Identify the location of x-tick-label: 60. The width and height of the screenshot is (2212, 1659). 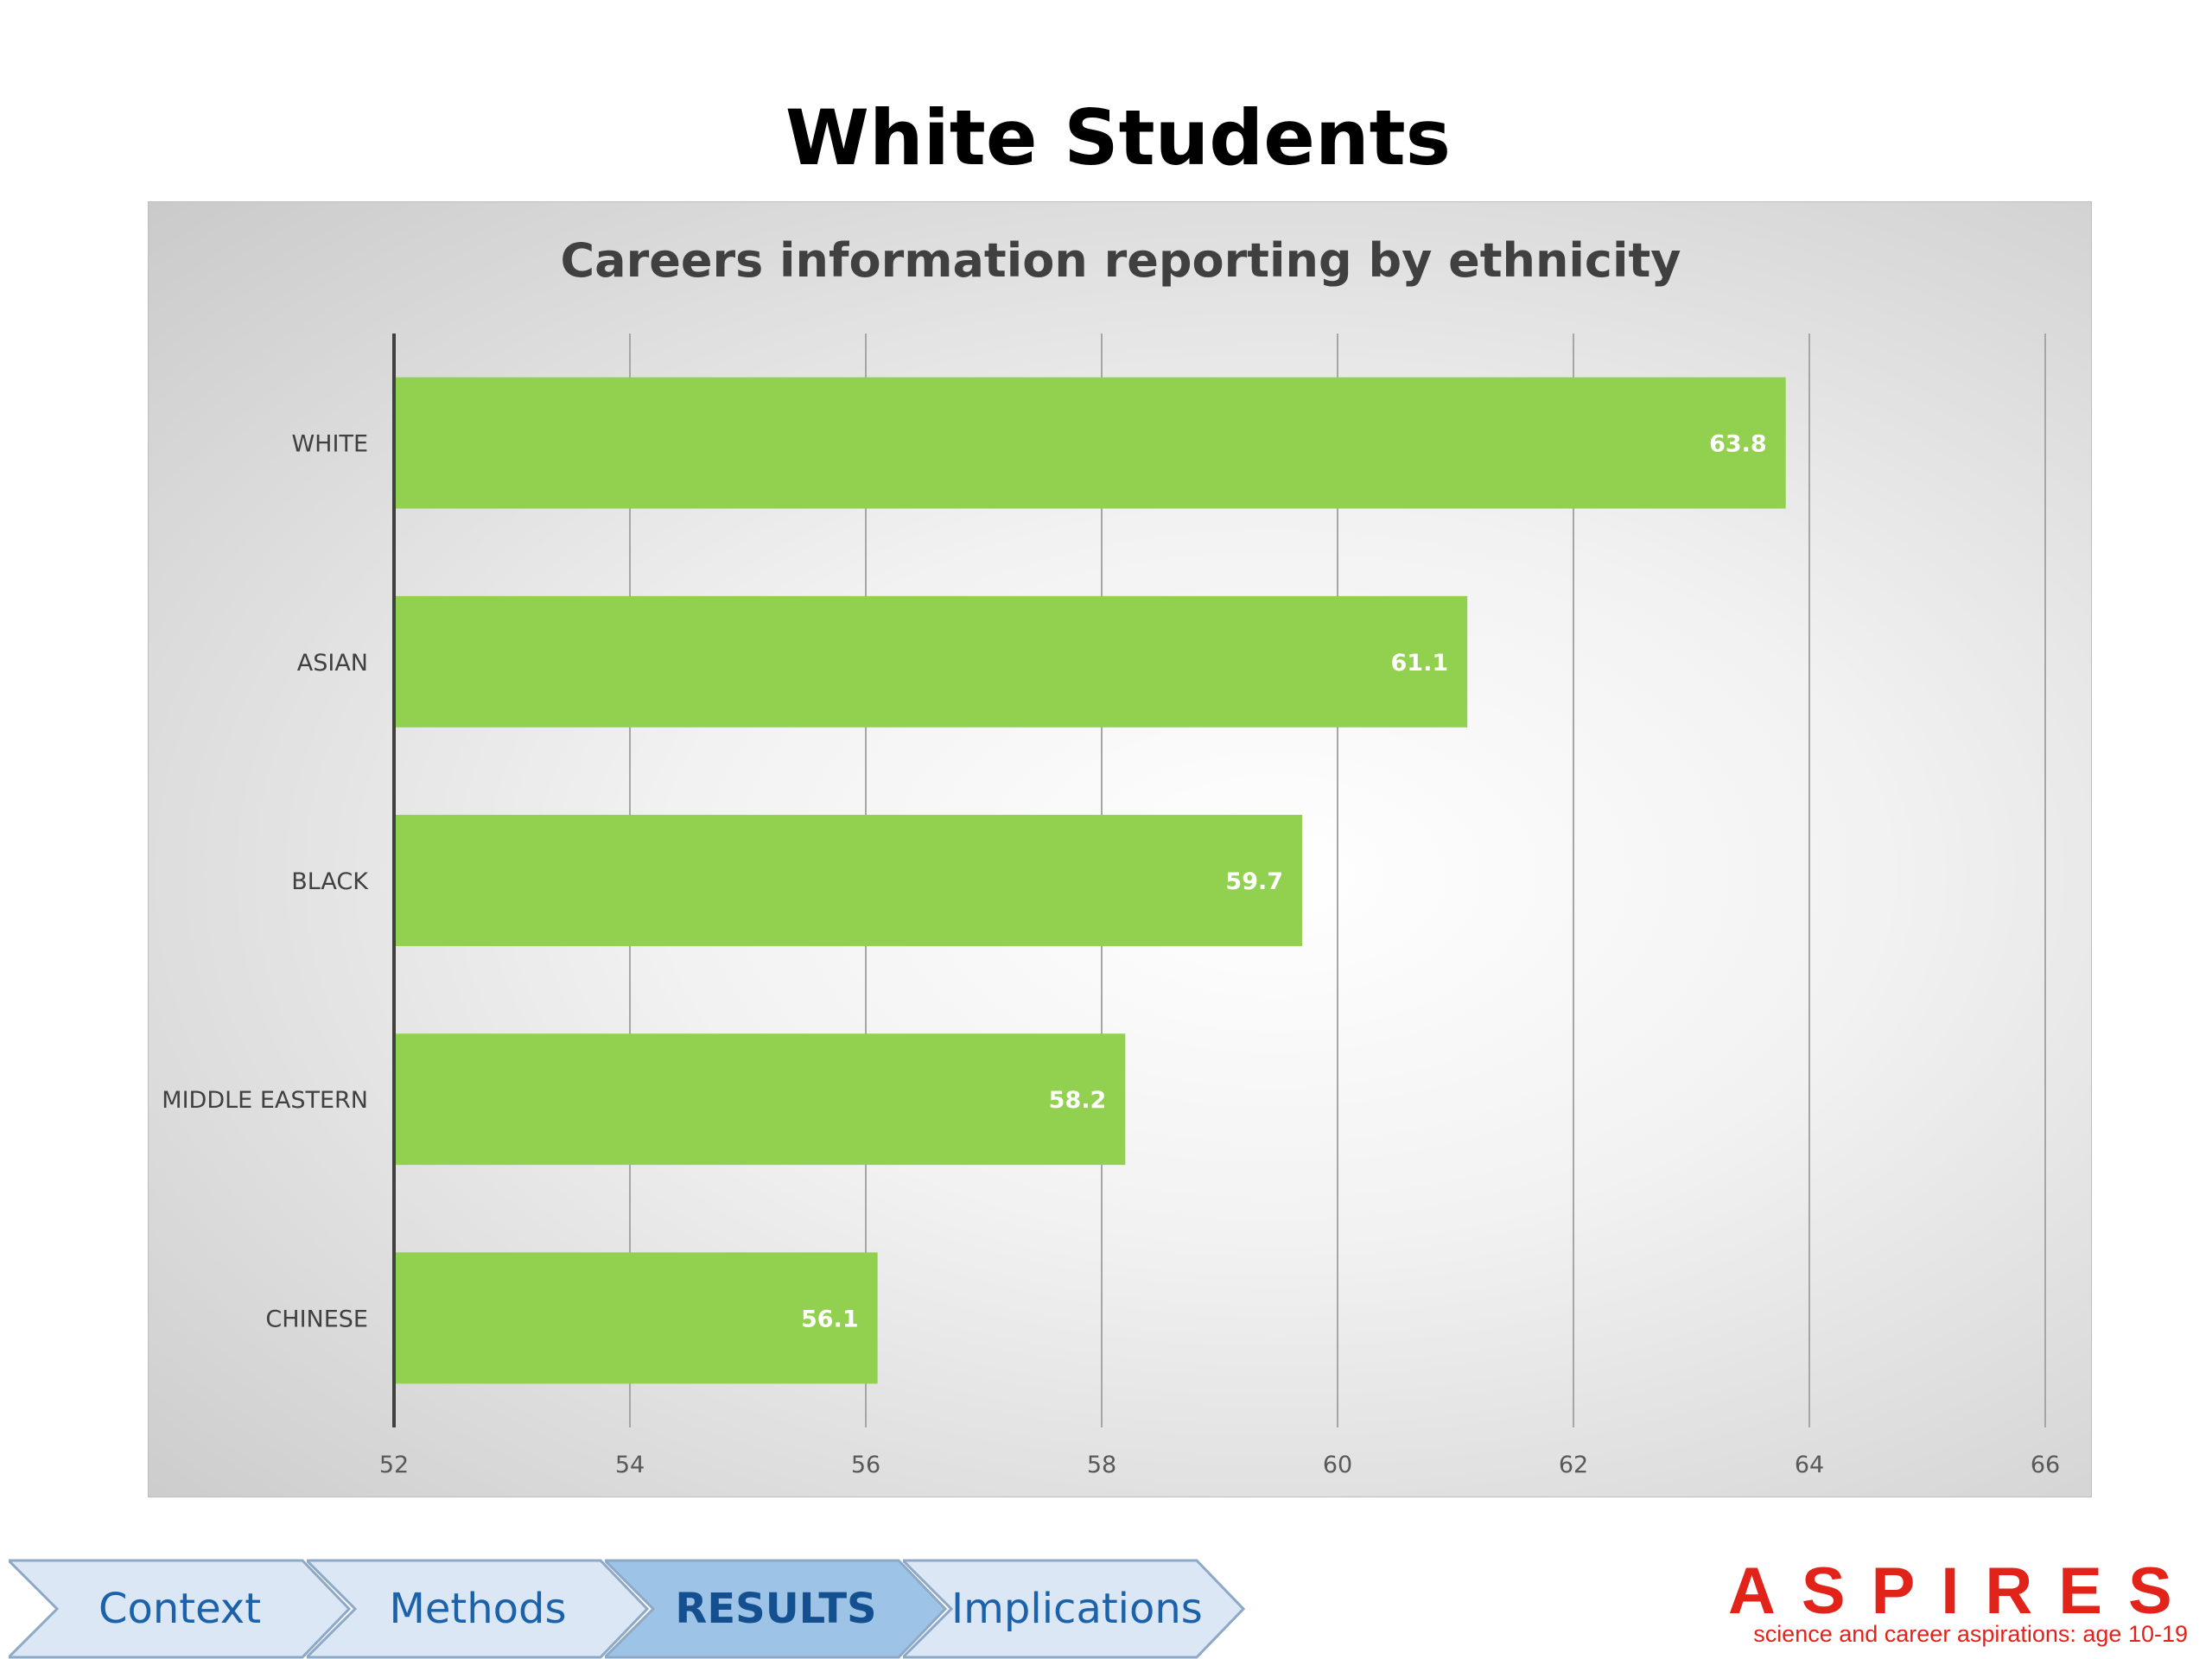
(1337, 1465).